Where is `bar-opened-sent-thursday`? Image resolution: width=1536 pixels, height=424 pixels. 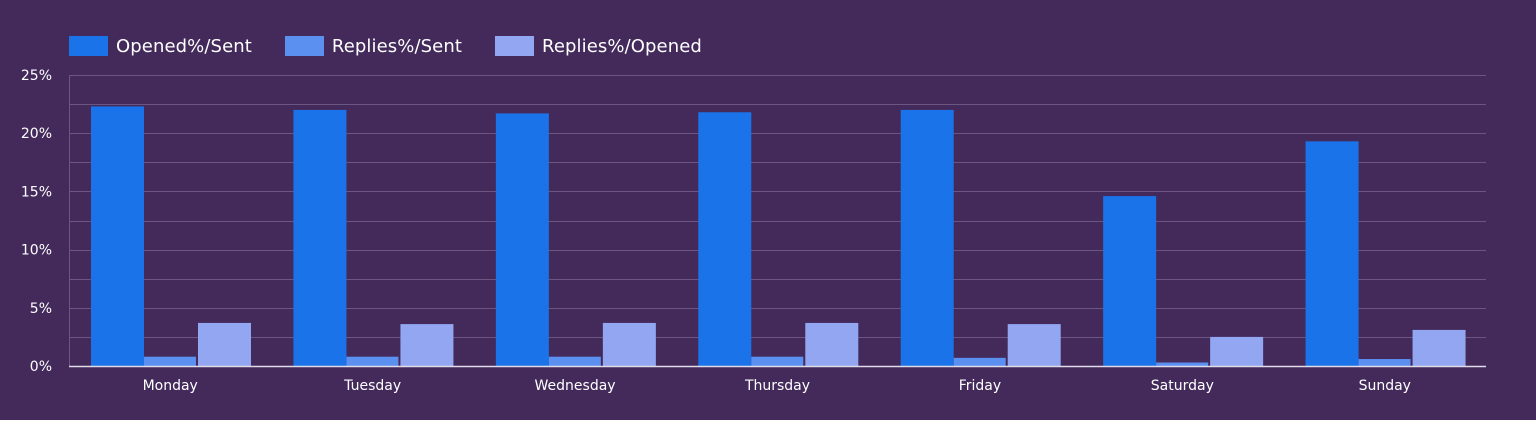
bar-opened-sent-thursday is located at coordinates (725, 239).